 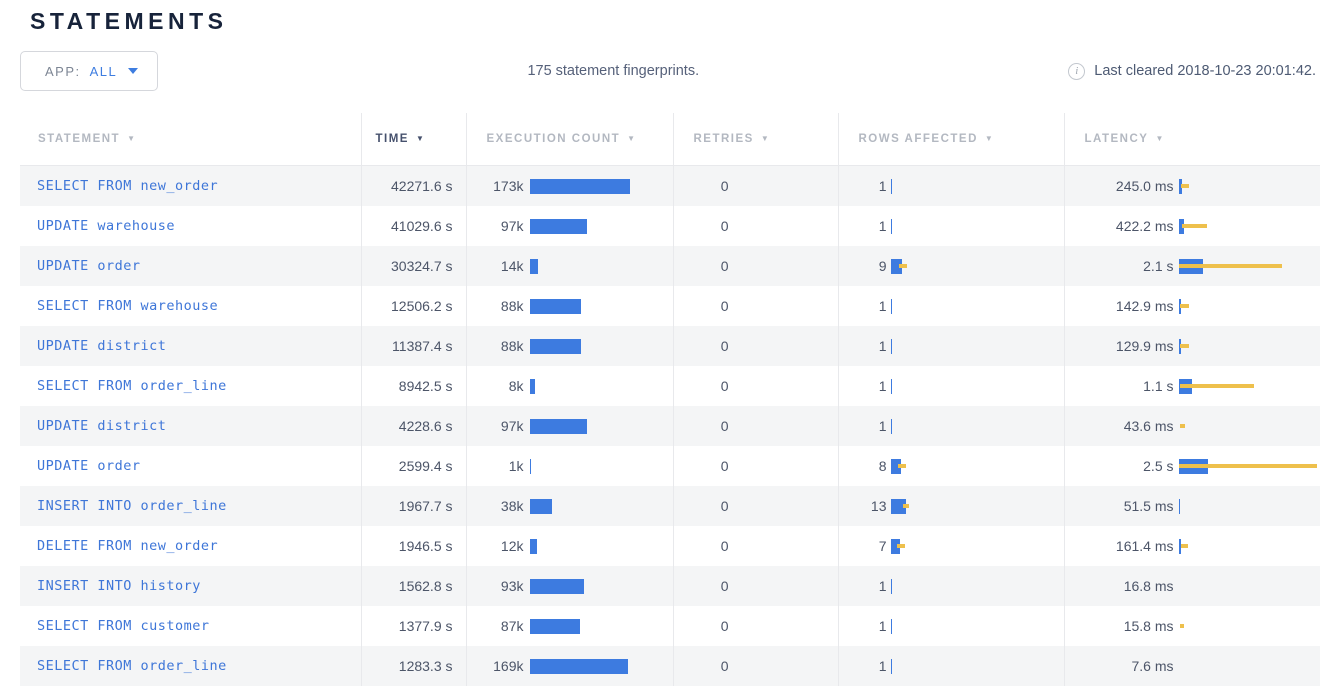 What do you see at coordinates (420, 138) in the screenshot?
I see `sort-arrow-icon: ▼` at bounding box center [420, 138].